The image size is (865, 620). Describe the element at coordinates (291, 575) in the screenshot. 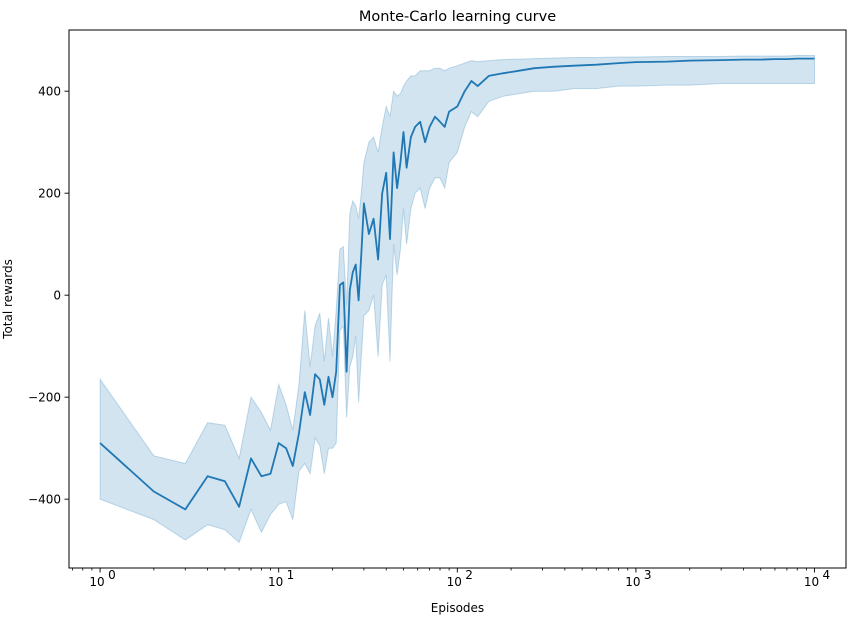

I see `x-tick-exponent: 1` at that location.